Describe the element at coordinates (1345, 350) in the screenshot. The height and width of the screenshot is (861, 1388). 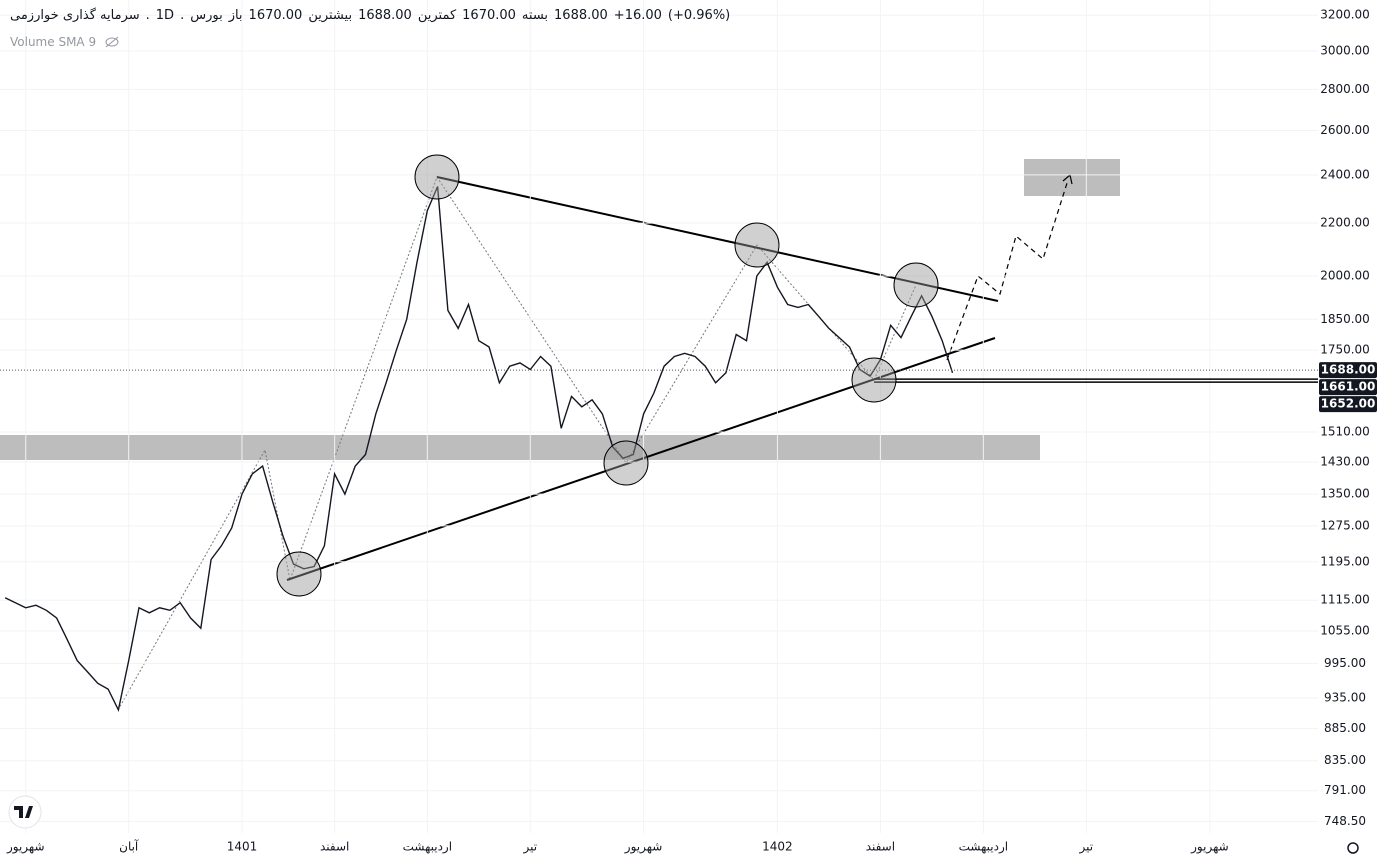
I see `y-tick-label: 1750.00` at that location.